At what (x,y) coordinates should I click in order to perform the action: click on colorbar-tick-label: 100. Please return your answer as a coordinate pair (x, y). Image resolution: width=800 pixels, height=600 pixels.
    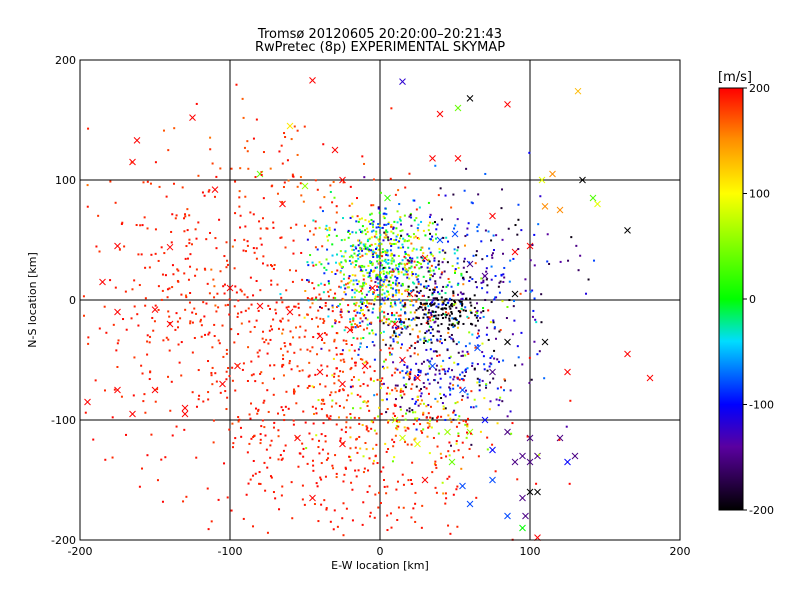
    Looking at the image, I should click on (759, 194).